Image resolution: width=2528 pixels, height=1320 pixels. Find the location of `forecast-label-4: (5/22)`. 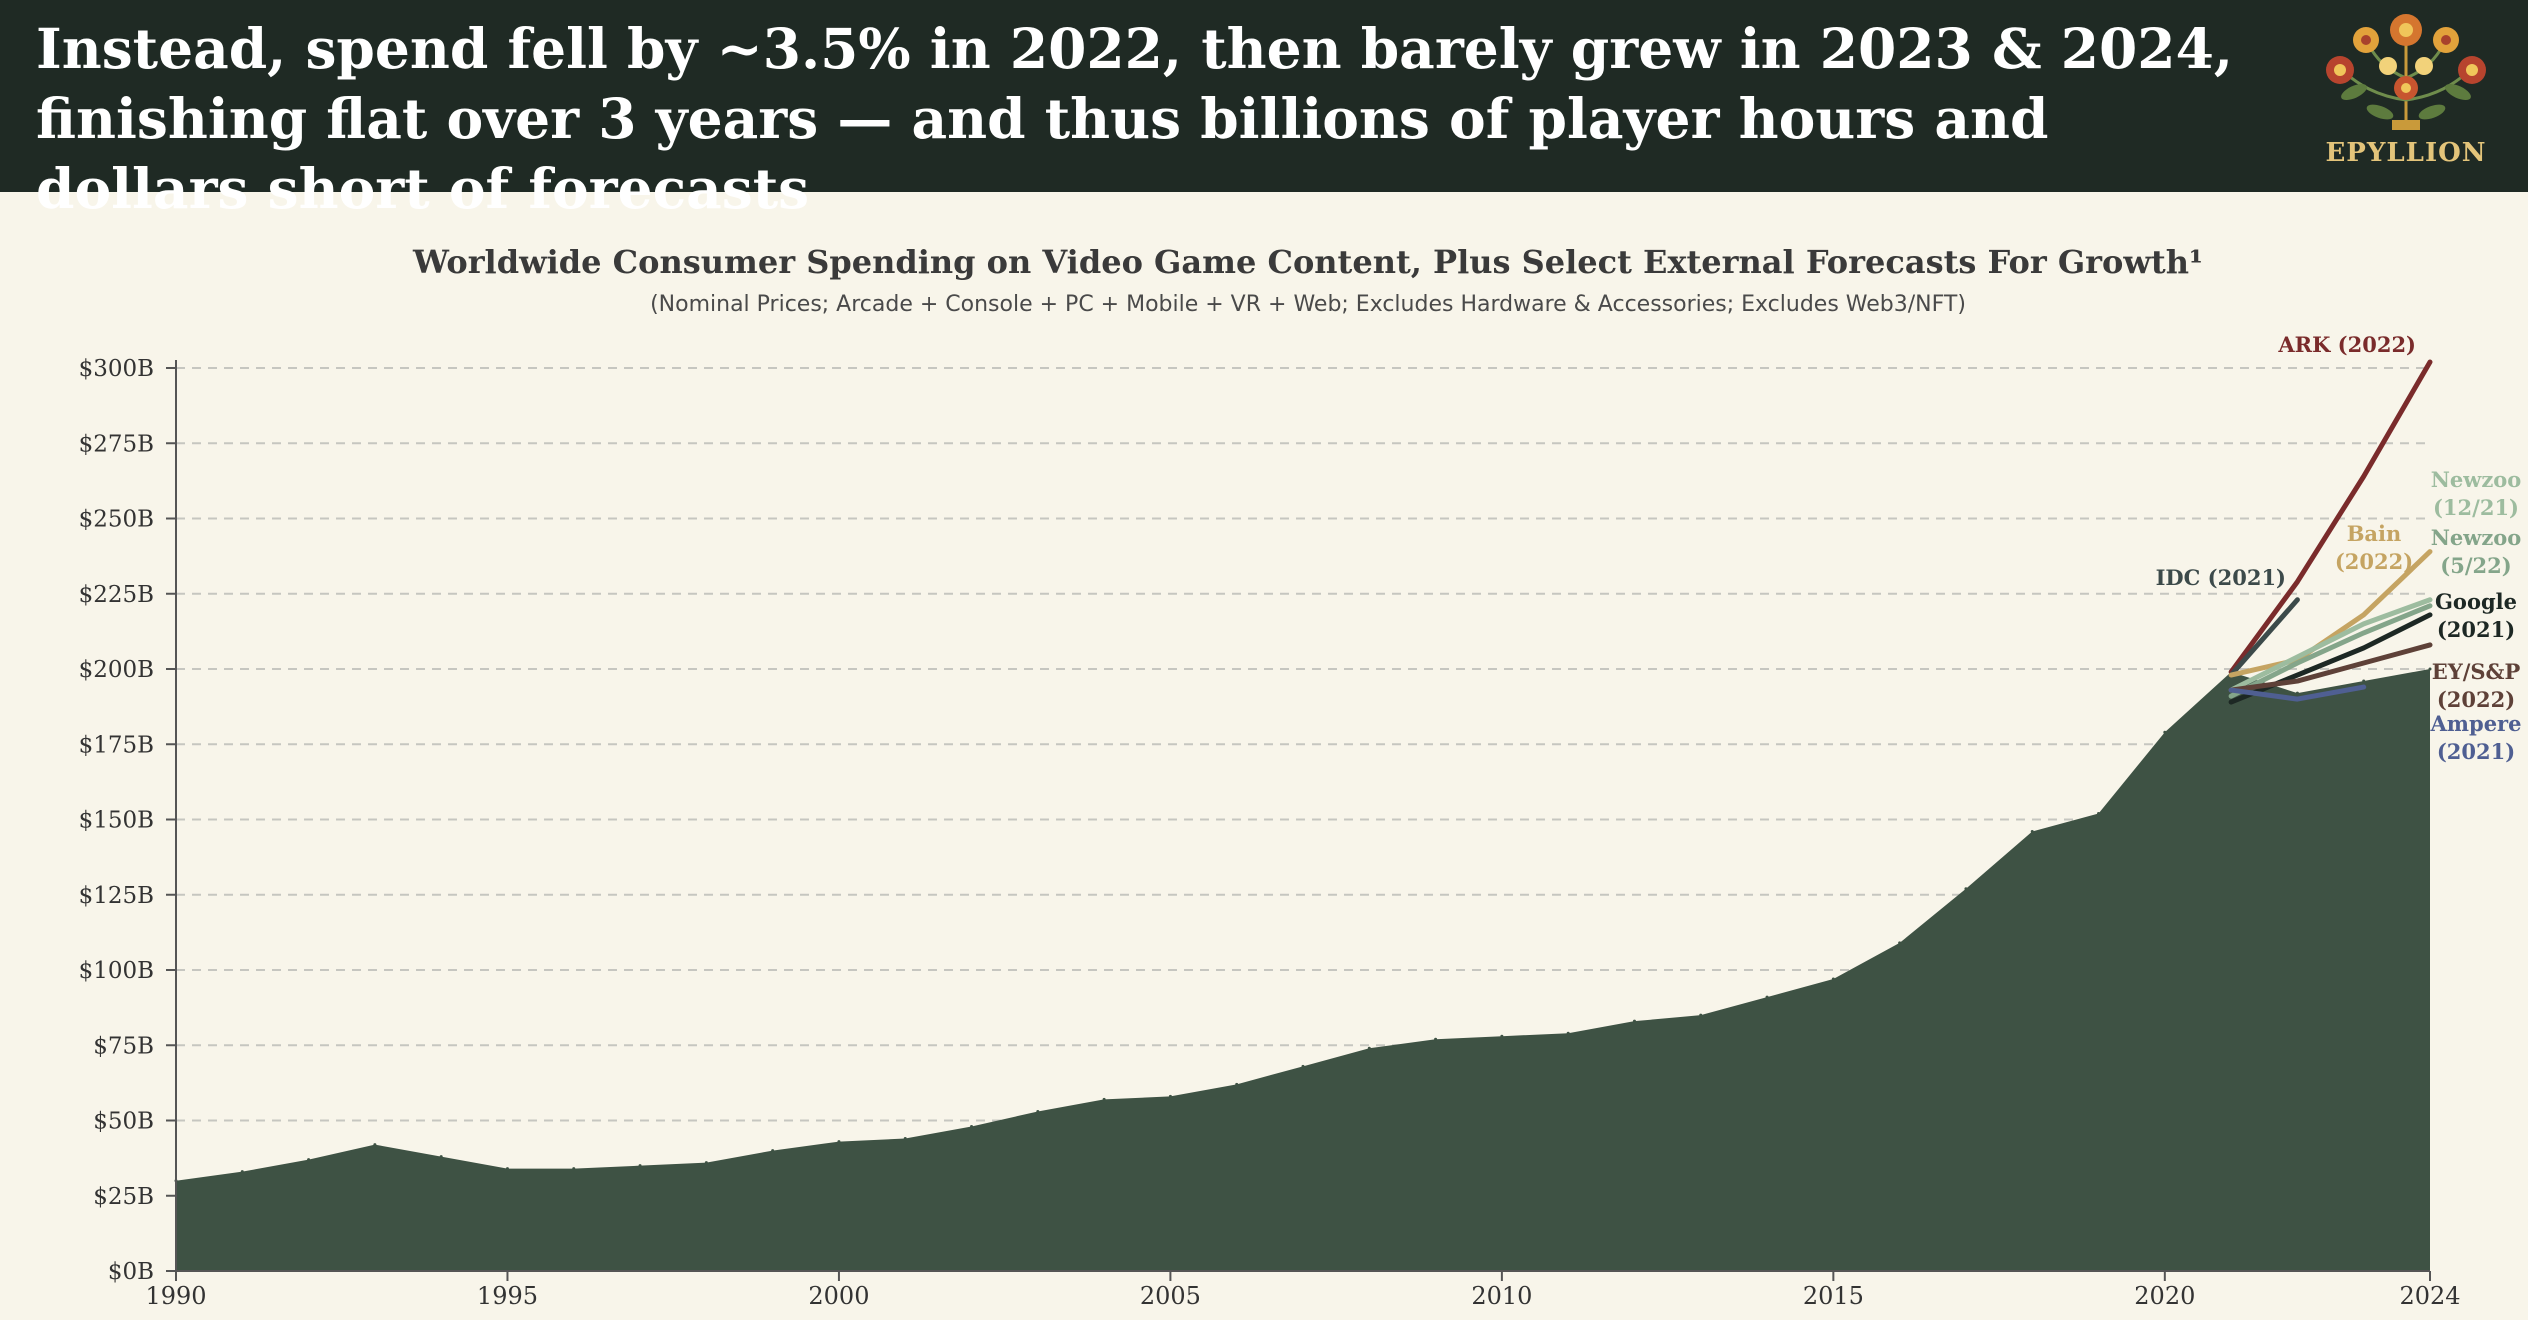

forecast-label-4: (5/22) is located at coordinates (2475, 565).